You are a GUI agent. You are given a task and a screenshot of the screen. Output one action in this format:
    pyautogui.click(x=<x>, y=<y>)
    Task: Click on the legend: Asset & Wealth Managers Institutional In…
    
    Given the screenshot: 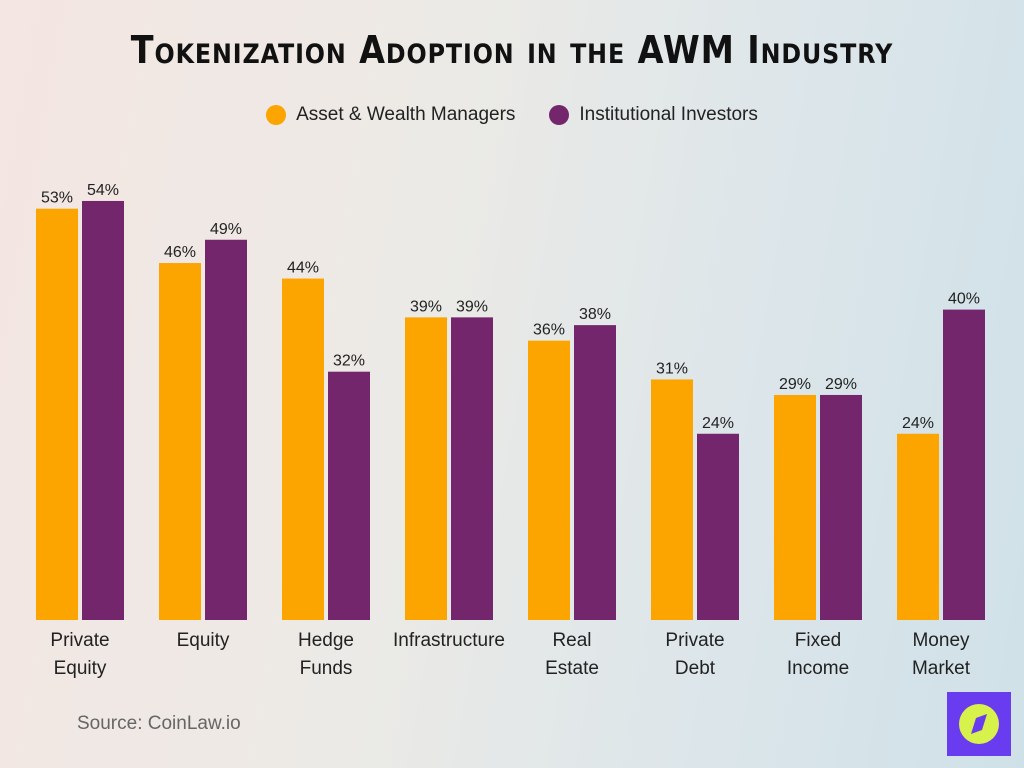 What is the action you would take?
    pyautogui.click(x=512, y=115)
    